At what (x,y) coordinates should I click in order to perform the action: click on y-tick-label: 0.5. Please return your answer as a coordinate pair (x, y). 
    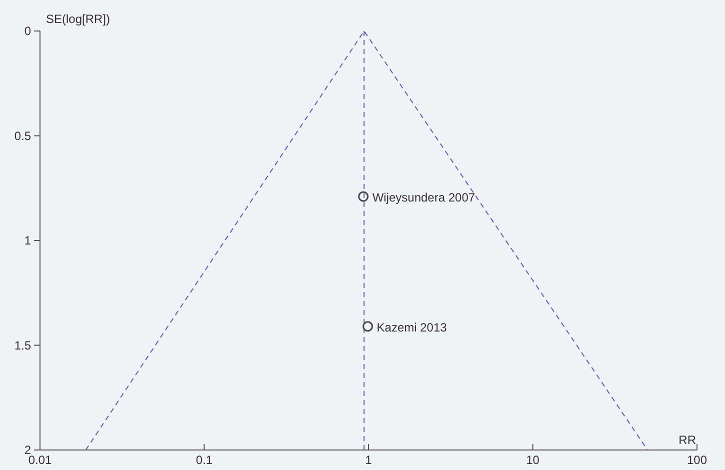
    Looking at the image, I should click on (23, 135).